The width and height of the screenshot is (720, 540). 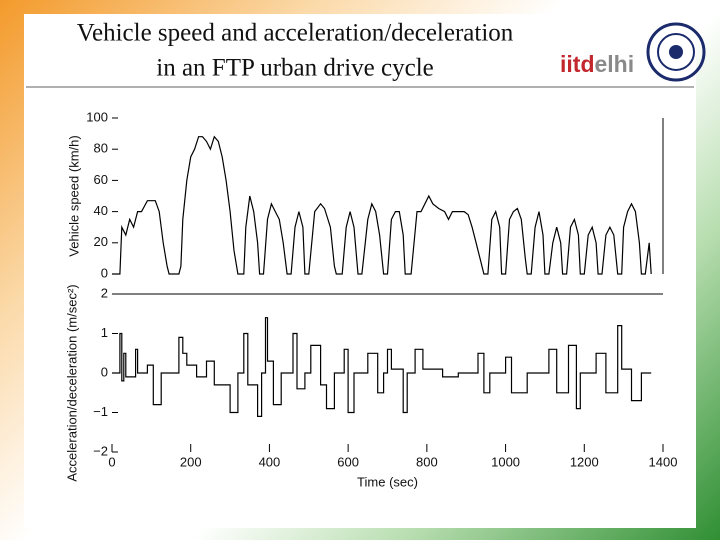 I want to click on x-tick-label: 600, so click(x=348, y=461).